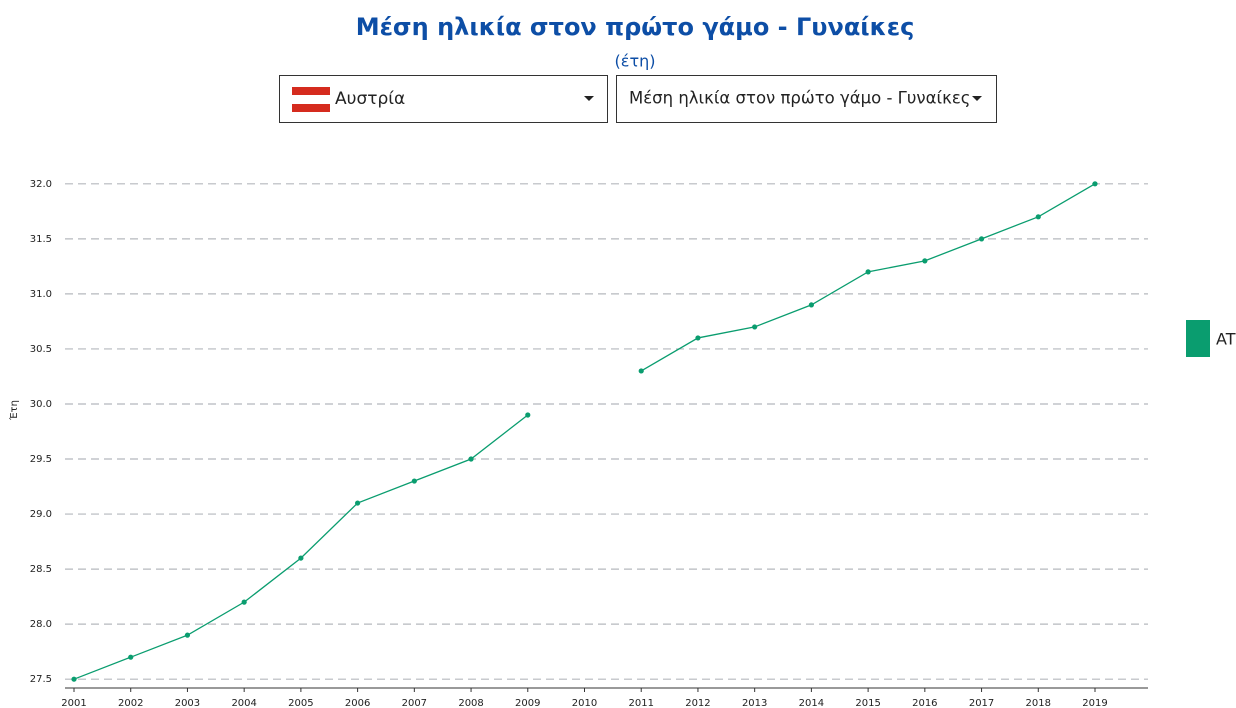 Image resolution: width=1236 pixels, height=708 pixels. I want to click on x-tick-label: 2004, so click(243, 703).